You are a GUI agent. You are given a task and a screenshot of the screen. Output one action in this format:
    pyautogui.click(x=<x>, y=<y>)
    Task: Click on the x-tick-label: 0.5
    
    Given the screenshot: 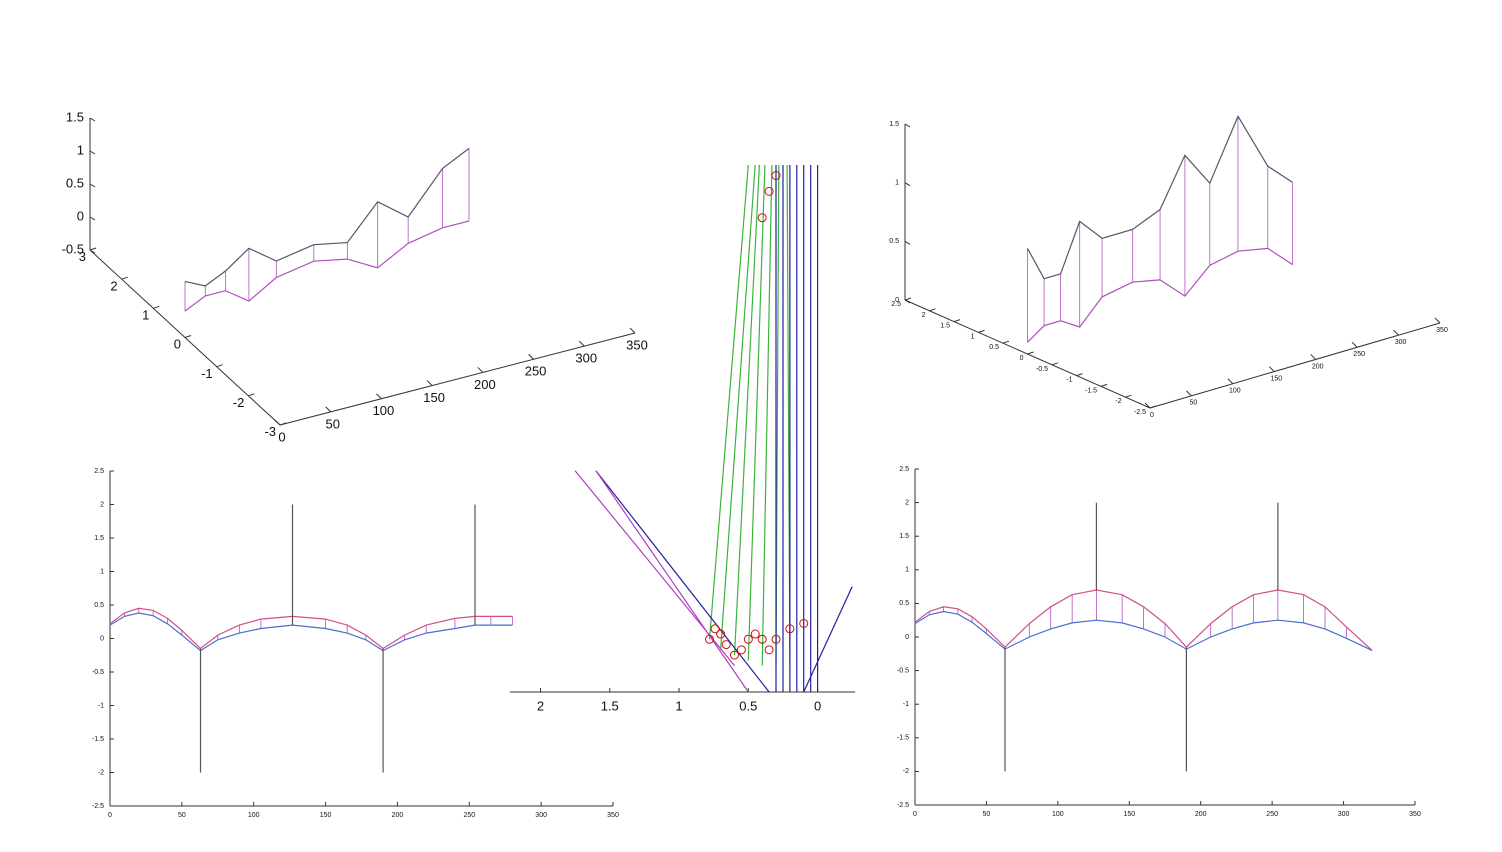 What is the action you would take?
    pyautogui.click(x=748, y=705)
    